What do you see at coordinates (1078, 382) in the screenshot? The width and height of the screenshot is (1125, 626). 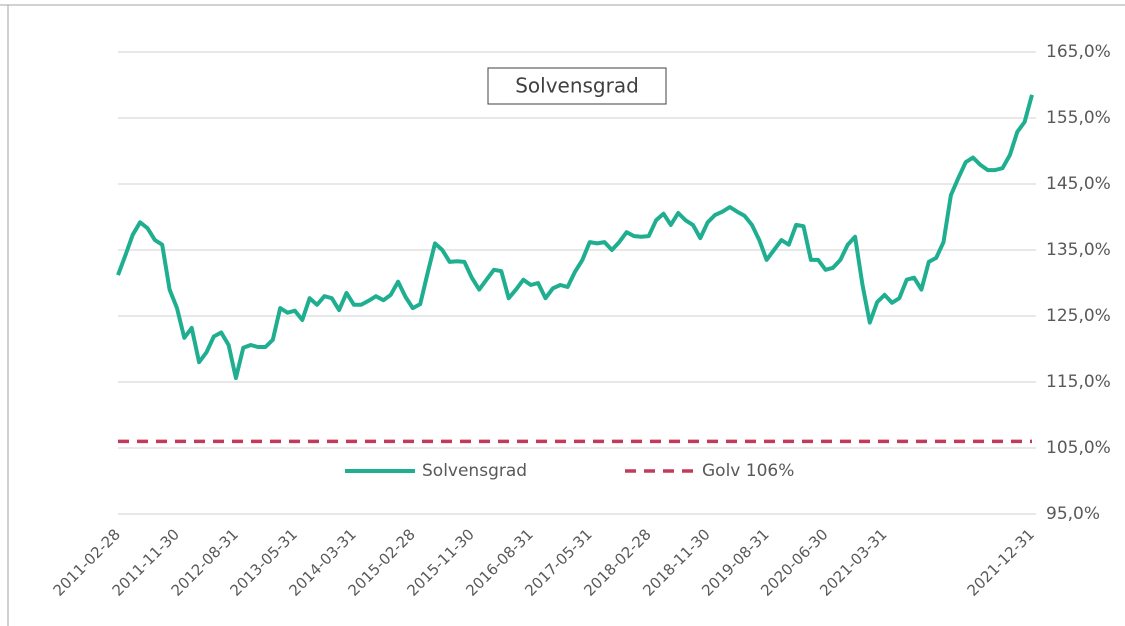 I see `y-tick-label: 115,0%` at bounding box center [1078, 382].